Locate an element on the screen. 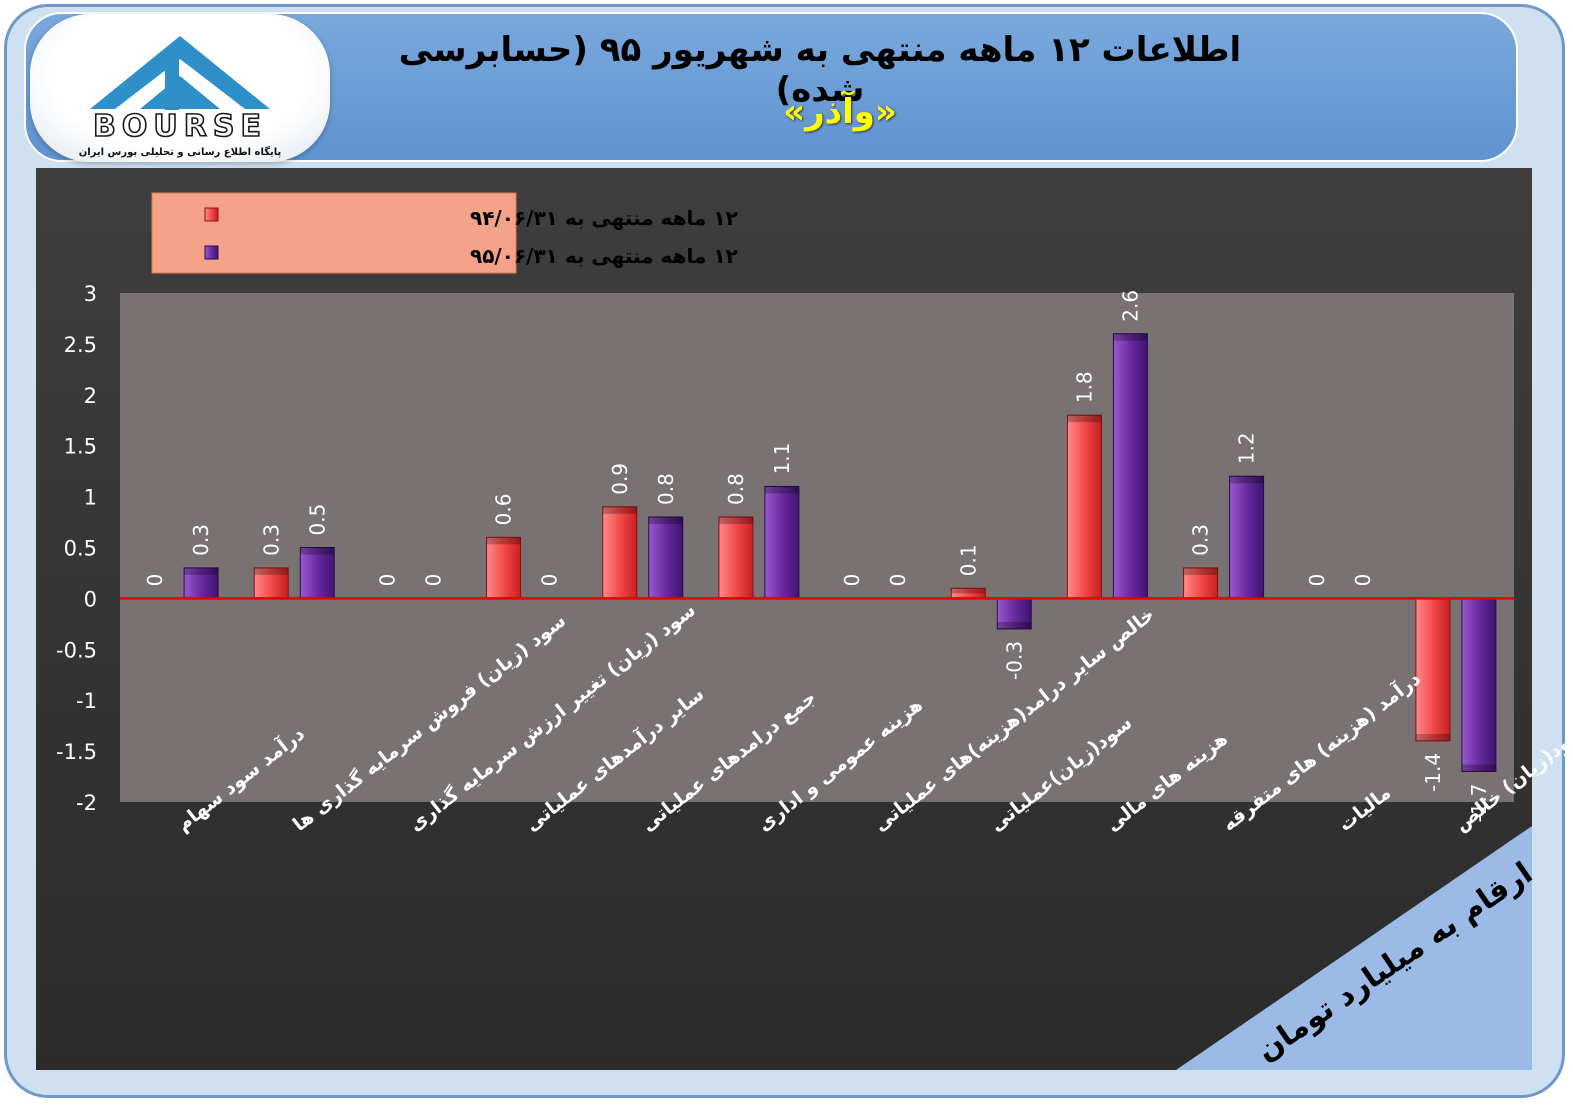  data-label-series-1: 0.6 is located at coordinates (504, 510).